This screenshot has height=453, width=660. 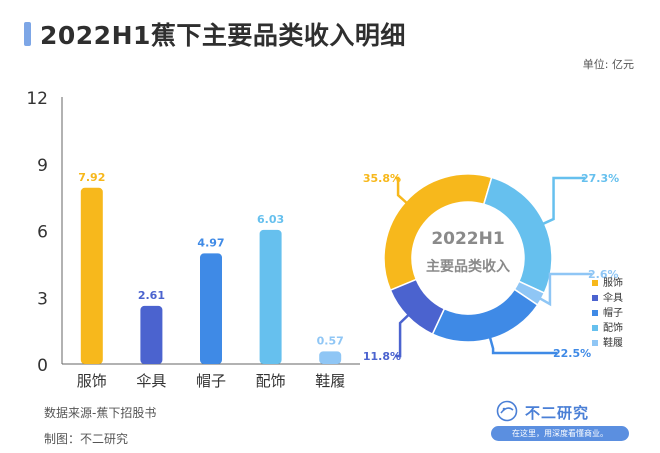 What do you see at coordinates (557, 413) in the screenshot?
I see `brand-name: 不二研究` at bounding box center [557, 413].